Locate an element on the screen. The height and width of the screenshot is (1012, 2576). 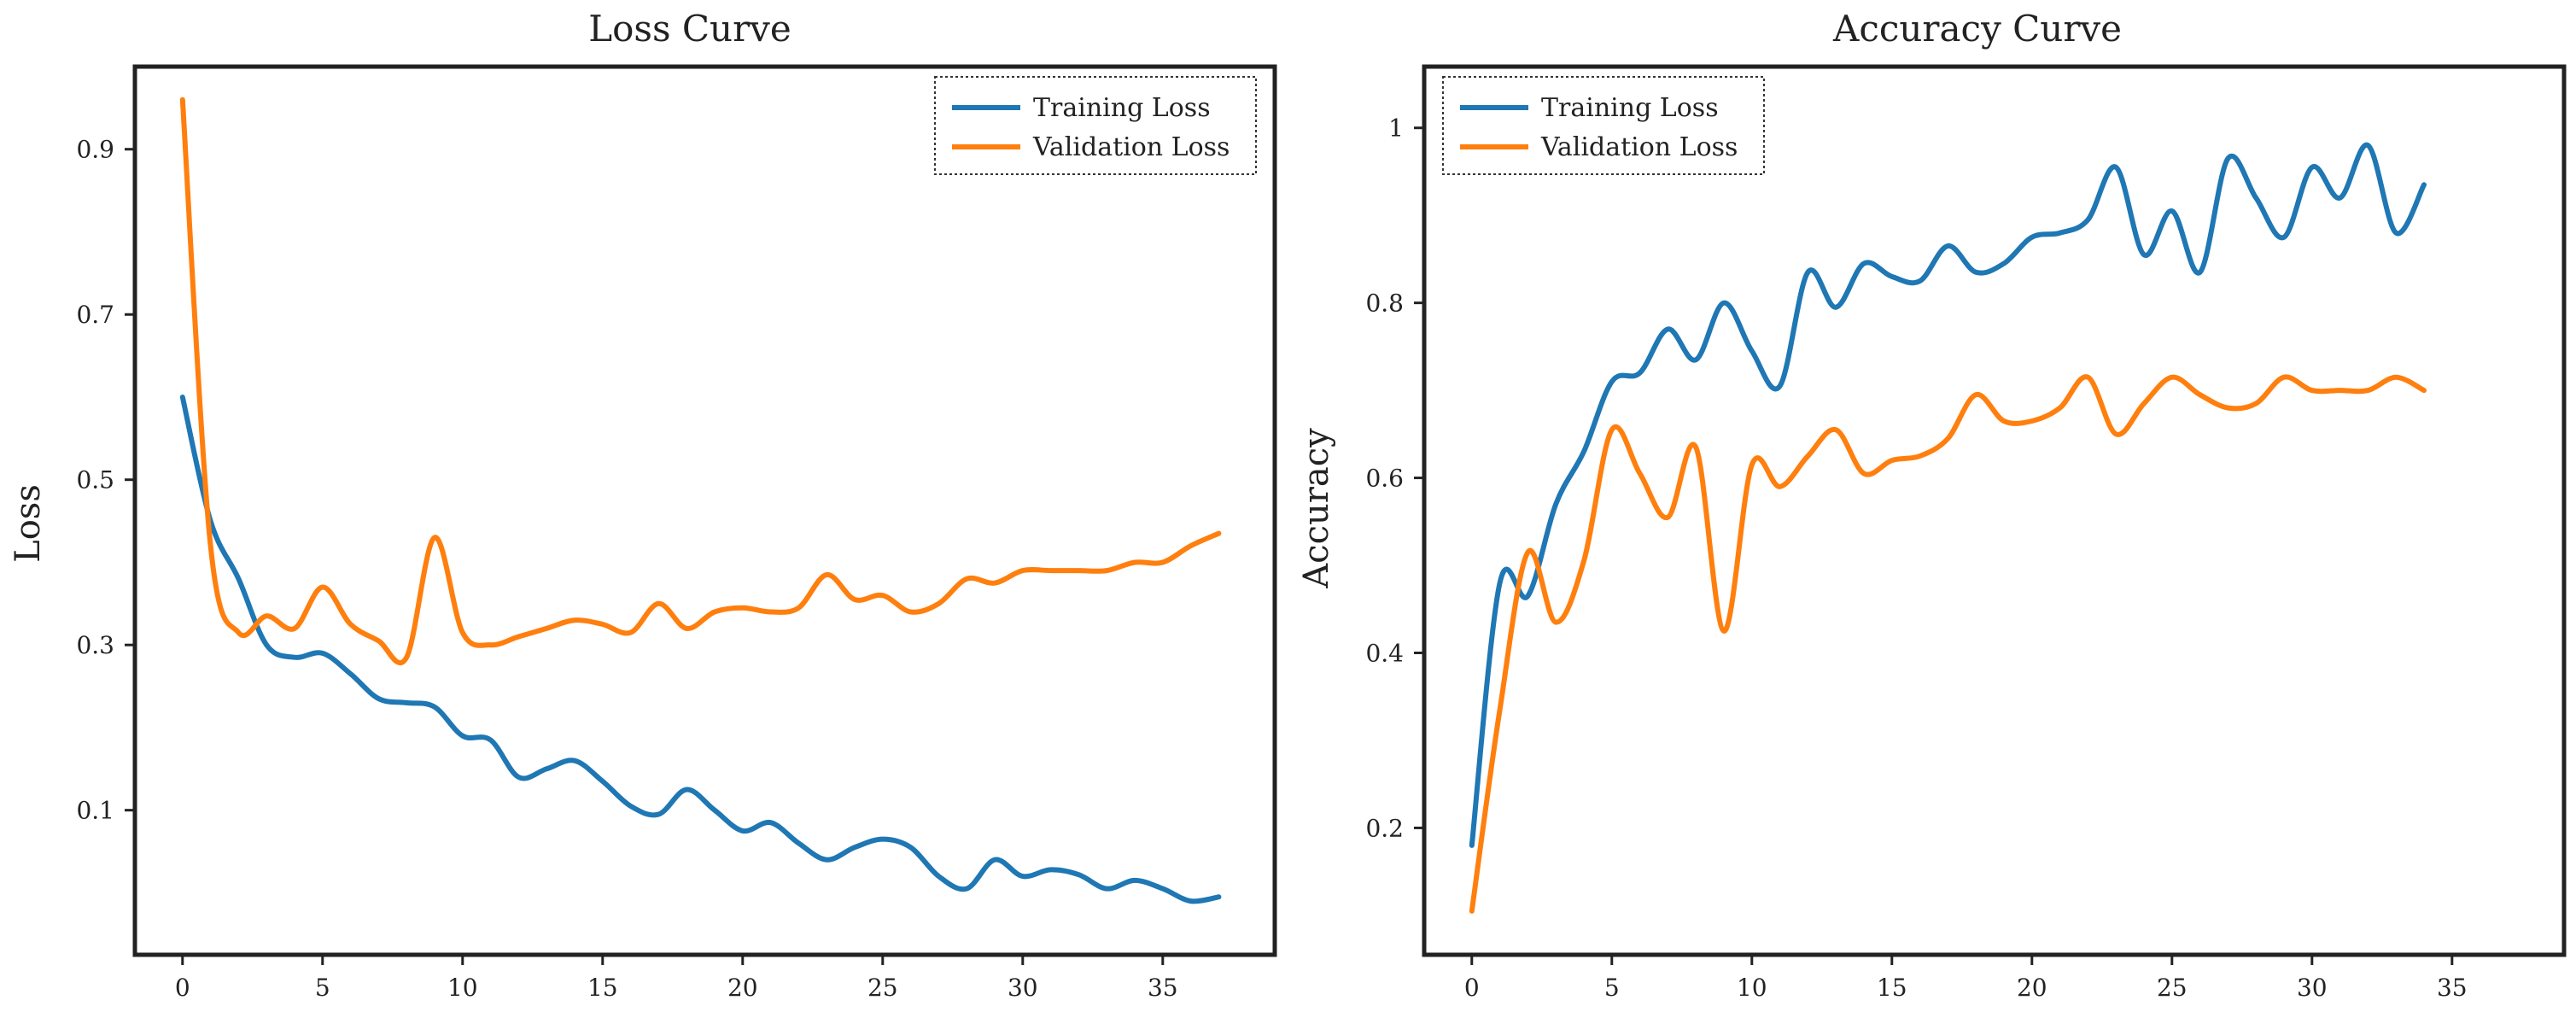
accuracy-x-tick-label: 15 is located at coordinates (1892, 988).